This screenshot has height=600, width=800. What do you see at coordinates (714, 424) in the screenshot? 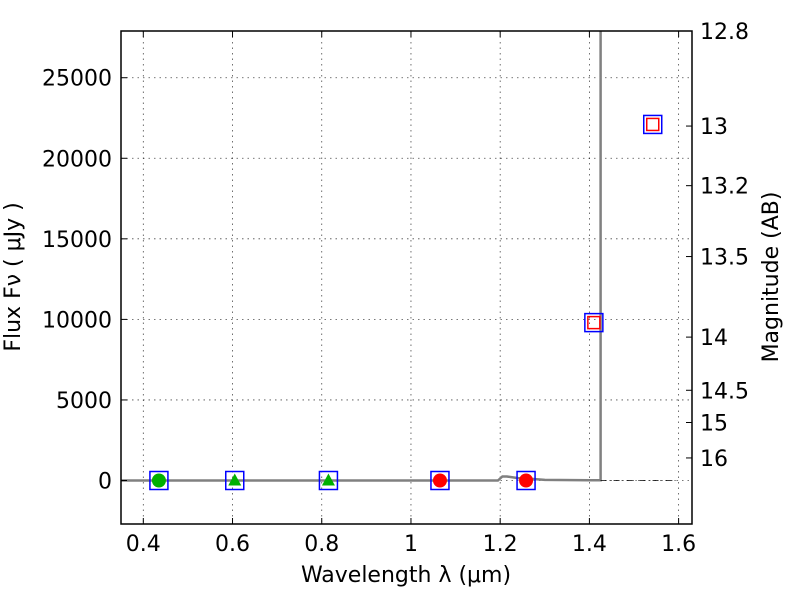
I see `right-tick-label: 15` at bounding box center [714, 424].